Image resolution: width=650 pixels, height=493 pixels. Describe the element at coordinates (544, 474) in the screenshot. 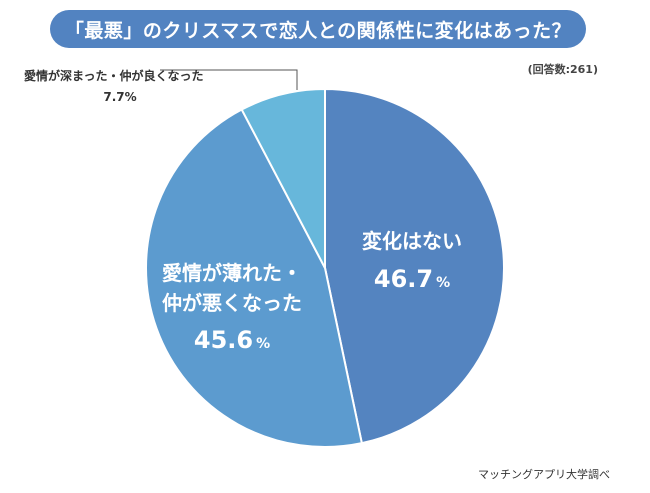

I see `source-note: マッチングアプリ大学調べ` at that location.